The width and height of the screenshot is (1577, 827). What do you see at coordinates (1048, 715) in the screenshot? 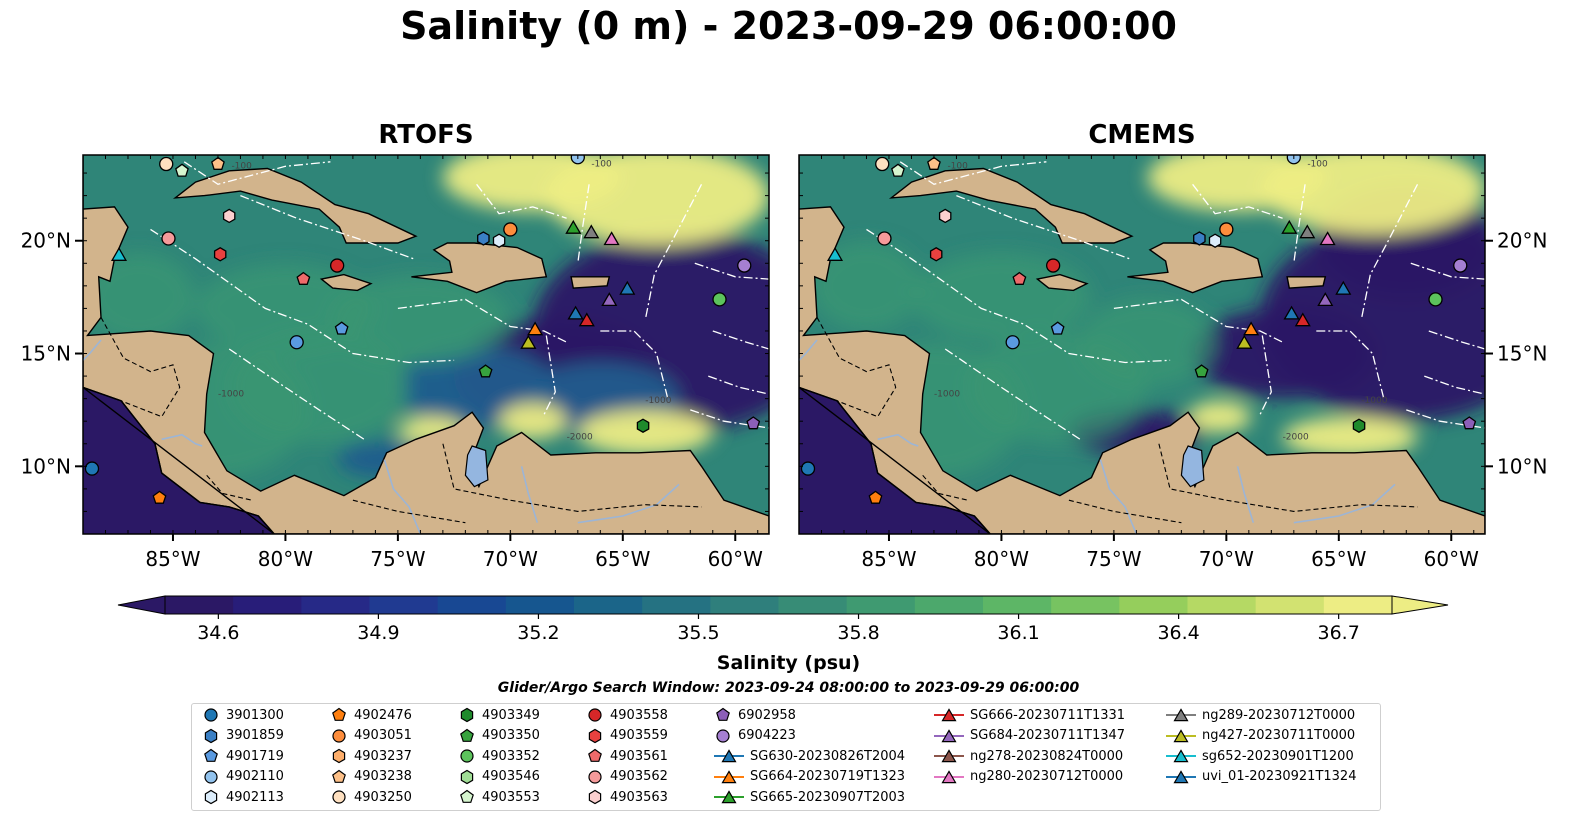
I see `legend-label: SG666-20230711T1331` at bounding box center [1048, 715].